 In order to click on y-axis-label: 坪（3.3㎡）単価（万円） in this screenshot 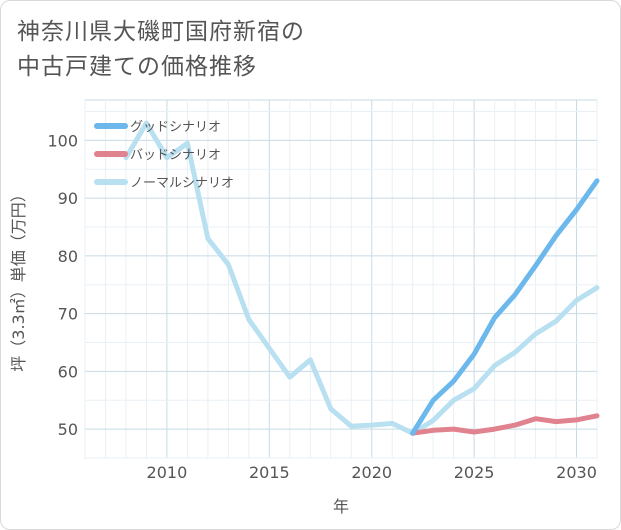, I will do `click(18, 278)`.